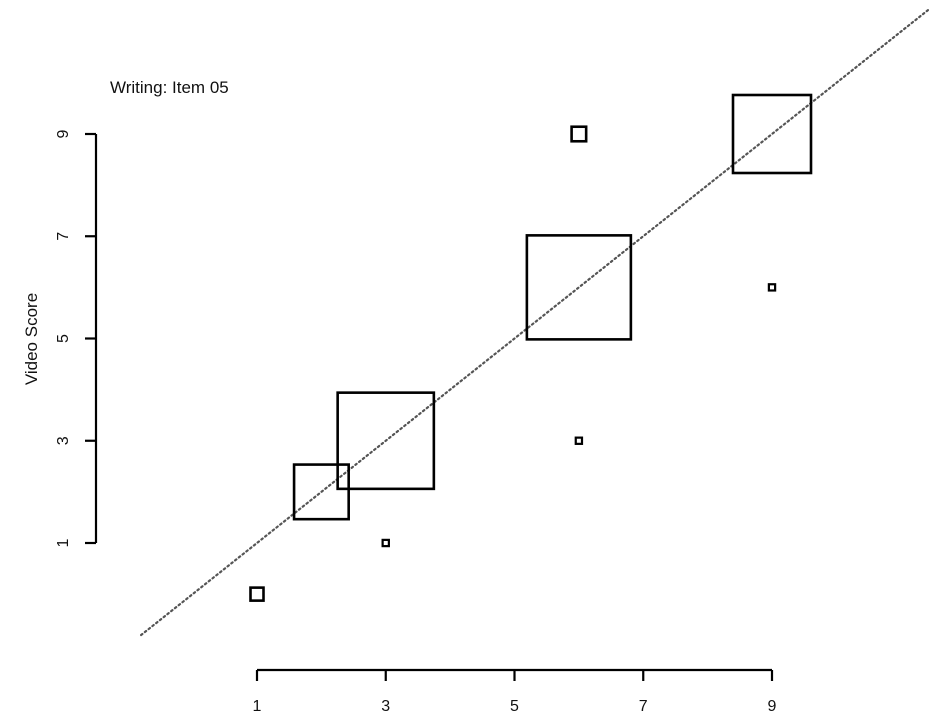 Image resolution: width=929 pixels, height=723 pixels. Describe the element at coordinates (514, 706) in the screenshot. I see `x-tick-label: 5` at that location.